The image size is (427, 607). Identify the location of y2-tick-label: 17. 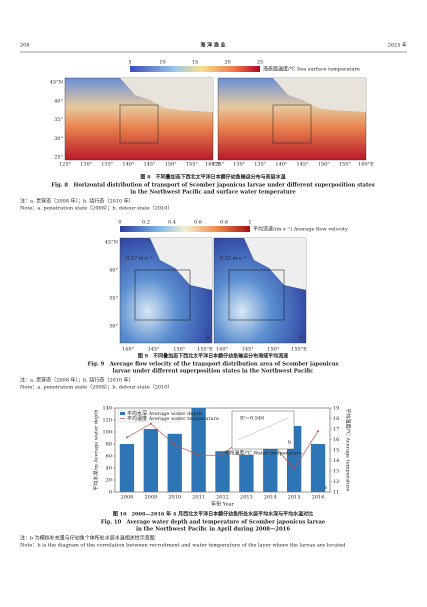
(336, 430).